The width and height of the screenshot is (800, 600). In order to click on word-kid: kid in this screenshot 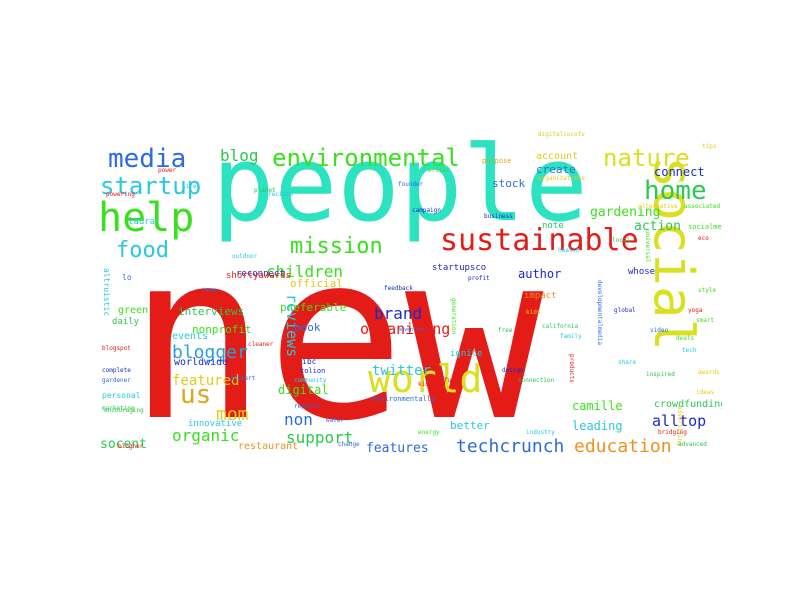, I will do `click(423, 384)`.